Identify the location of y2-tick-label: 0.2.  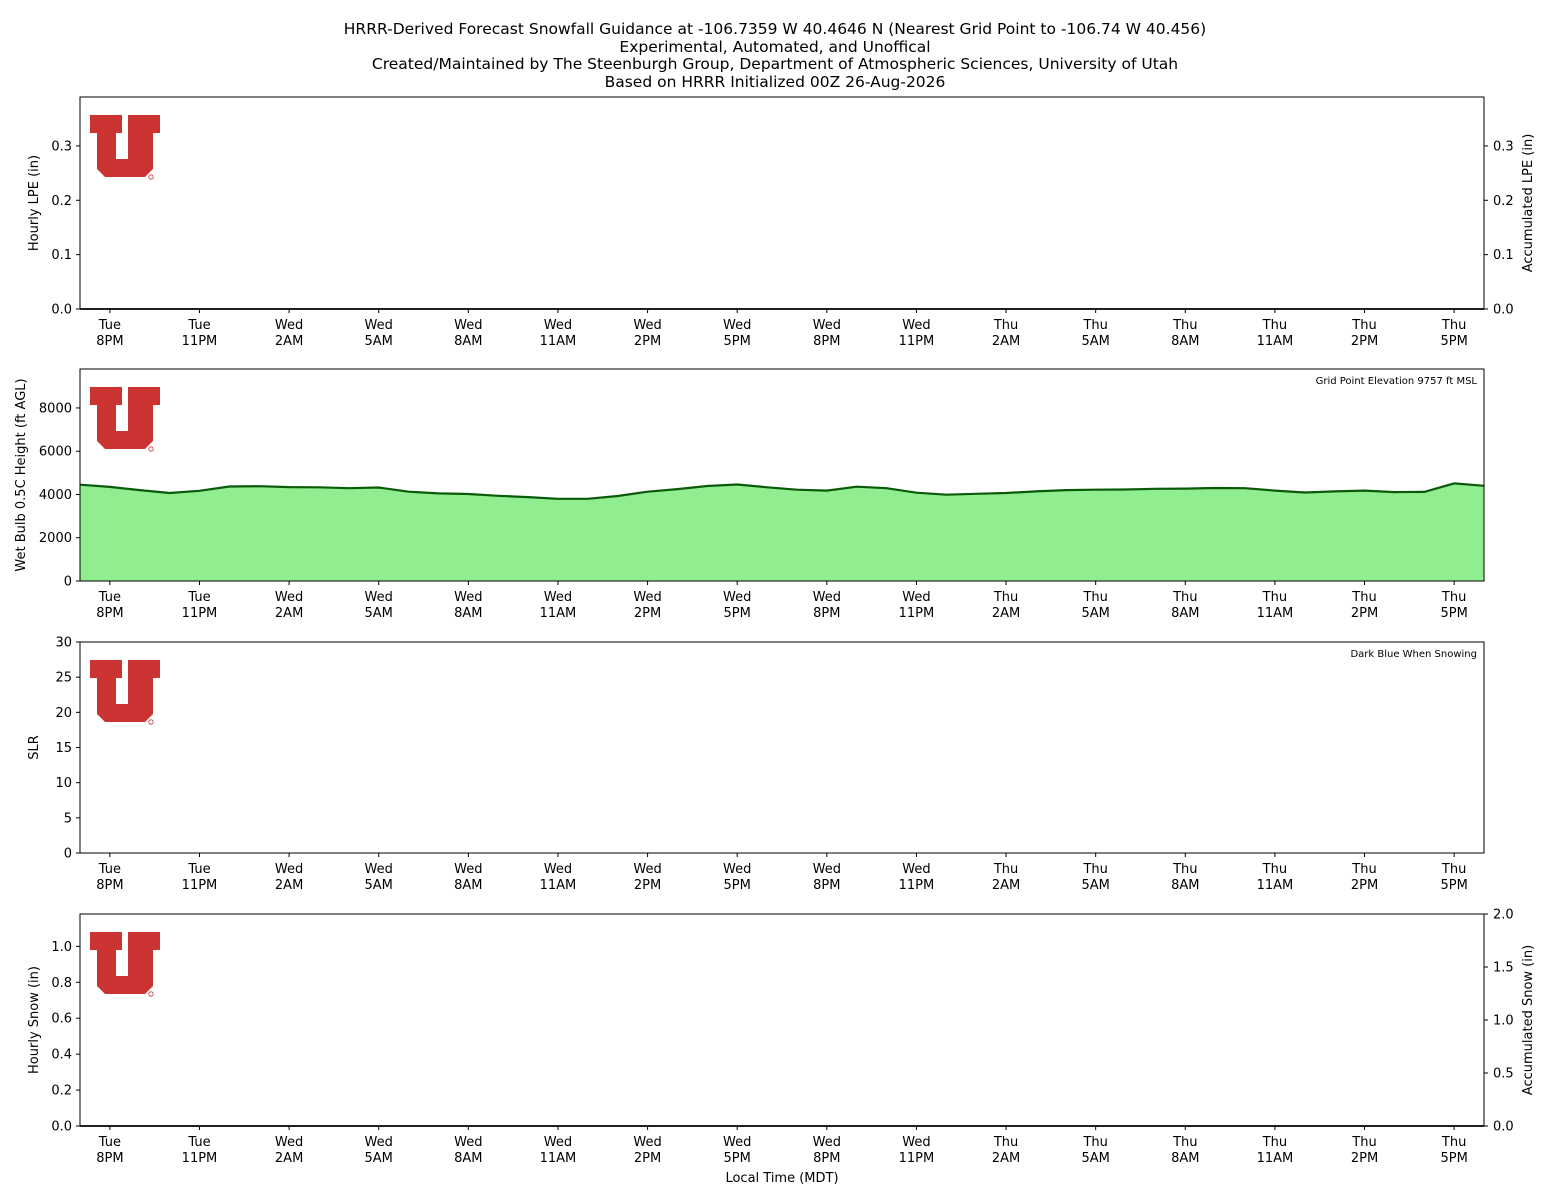
(1503, 201).